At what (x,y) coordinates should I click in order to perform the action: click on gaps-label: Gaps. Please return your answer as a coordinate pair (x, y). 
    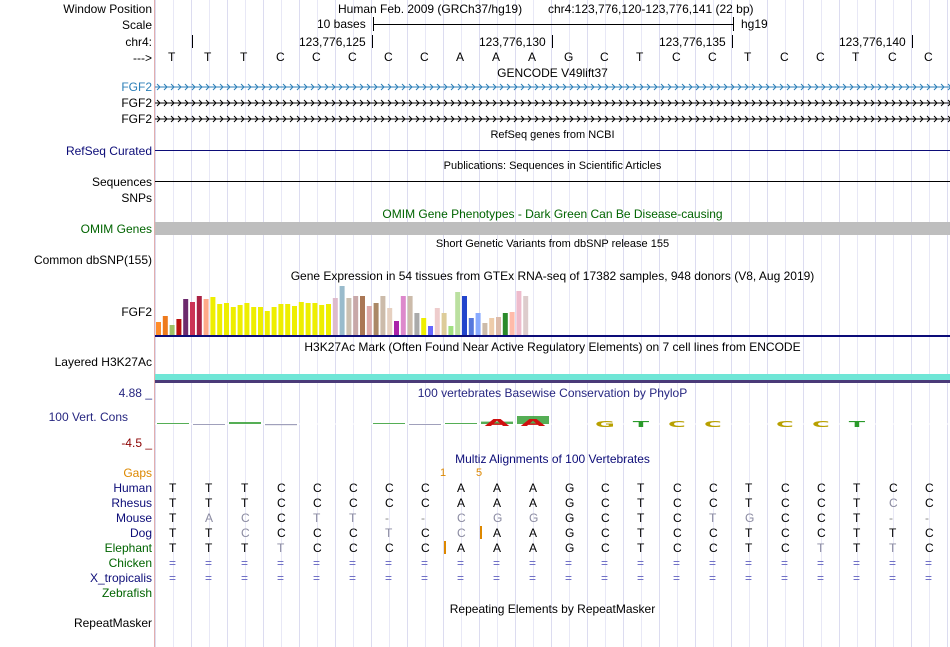
    Looking at the image, I should click on (137, 473).